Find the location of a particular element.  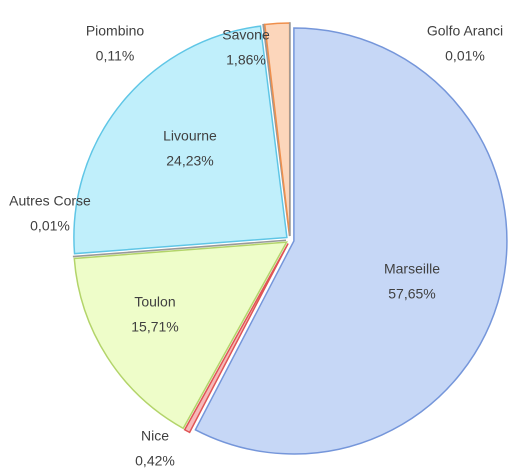

slice-value-label: 0,11% is located at coordinates (115, 56).